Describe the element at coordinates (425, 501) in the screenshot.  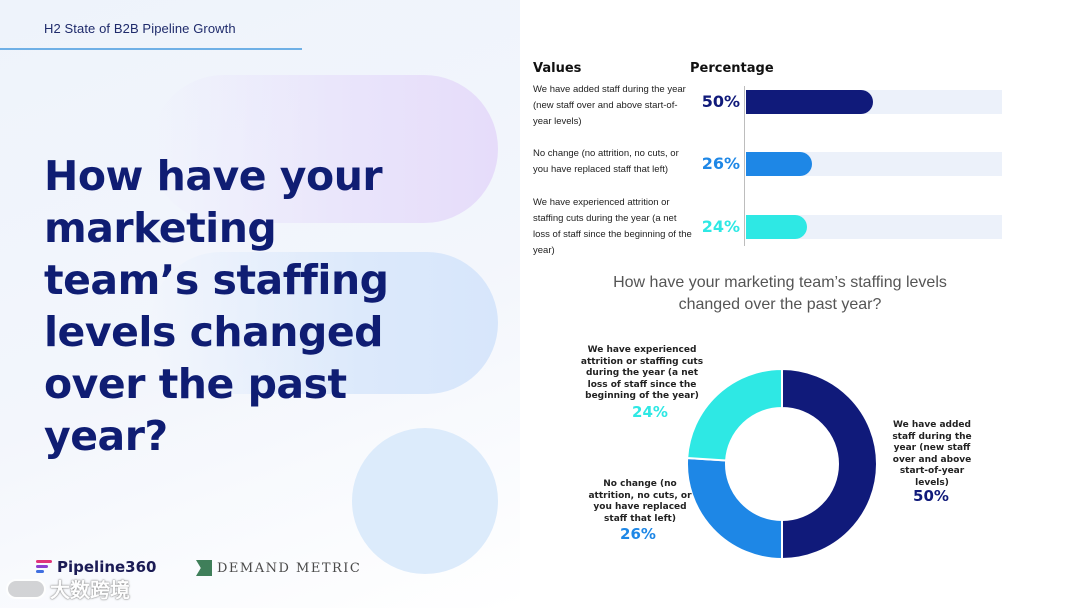
I see `decorative-circle` at that location.